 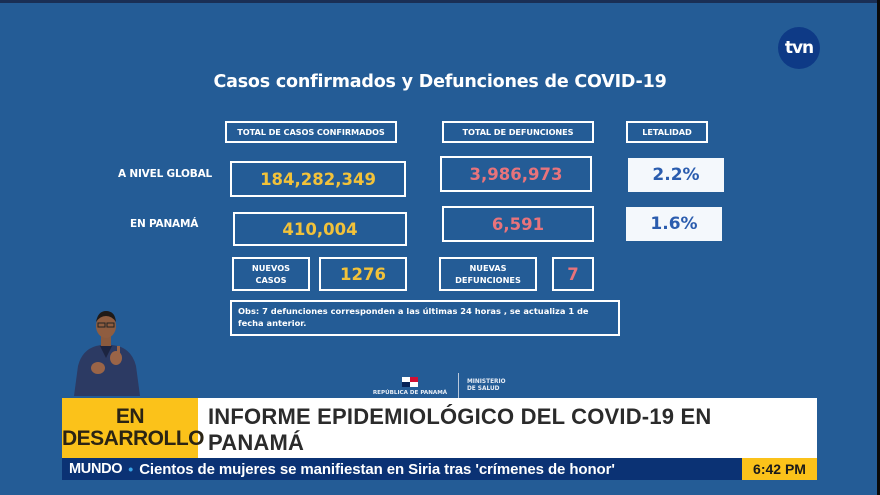 I want to click on panama-lethality-value: 1.6%, so click(x=674, y=224).